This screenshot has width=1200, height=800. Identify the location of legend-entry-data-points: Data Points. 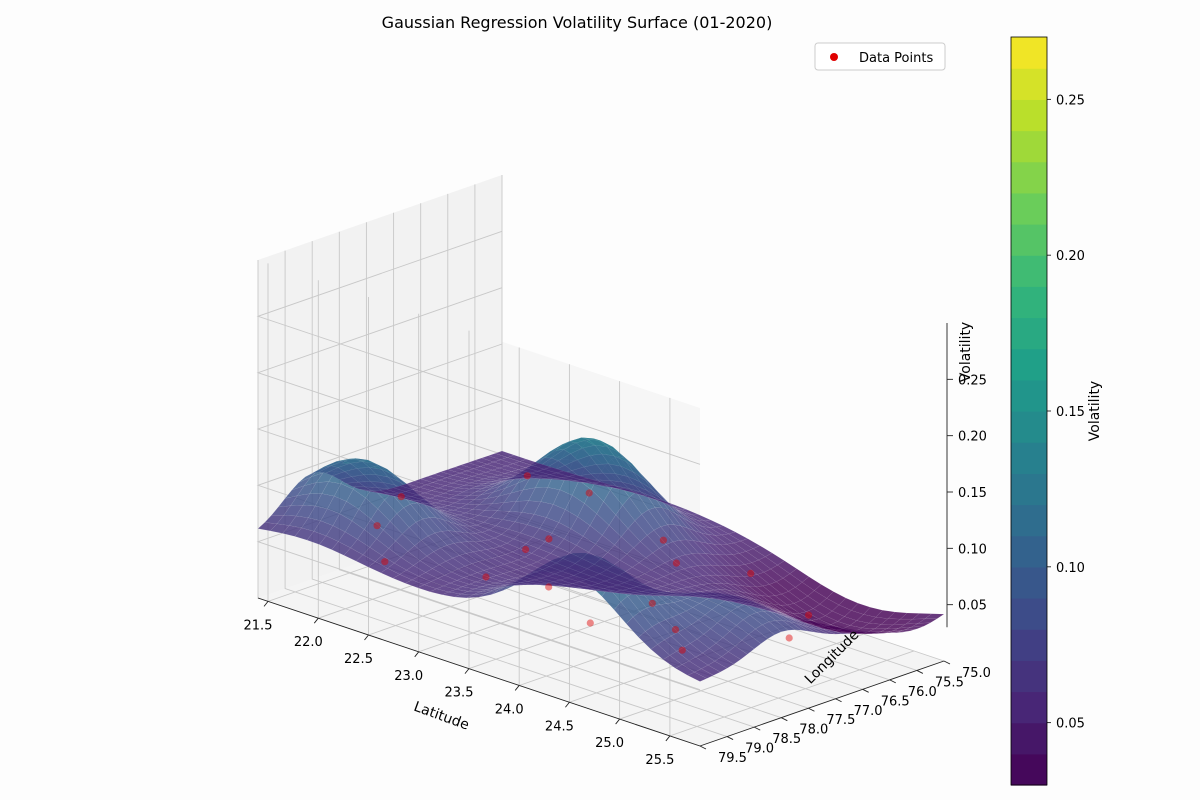
(896, 58).